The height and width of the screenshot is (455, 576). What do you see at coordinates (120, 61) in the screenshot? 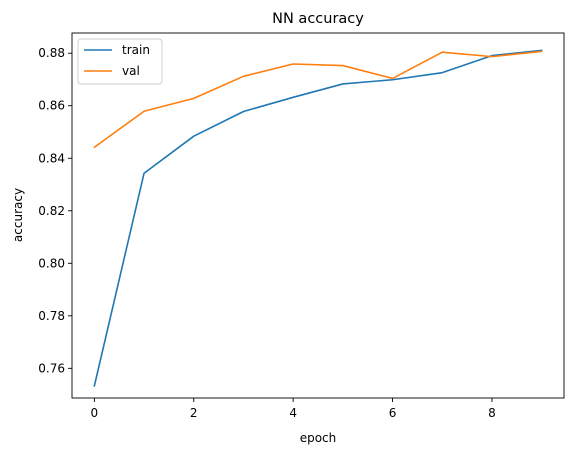
I see `legend: train val` at bounding box center [120, 61].